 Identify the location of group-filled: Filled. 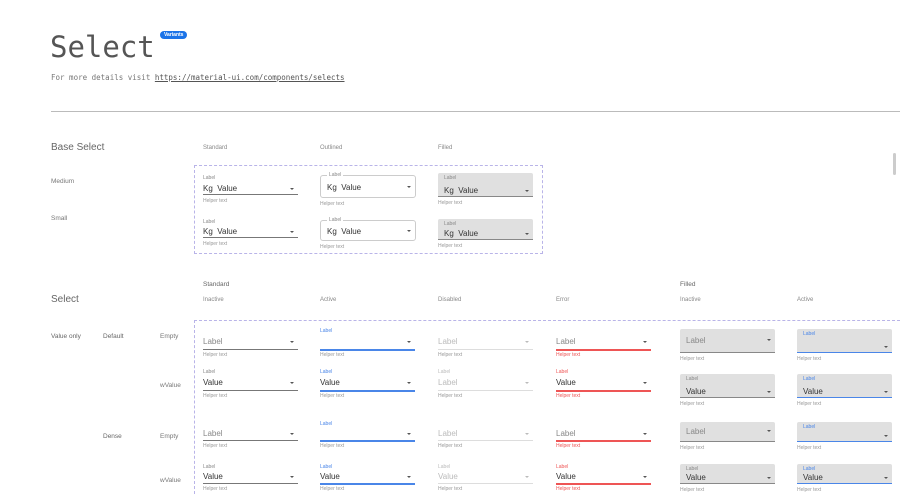
(688, 284).